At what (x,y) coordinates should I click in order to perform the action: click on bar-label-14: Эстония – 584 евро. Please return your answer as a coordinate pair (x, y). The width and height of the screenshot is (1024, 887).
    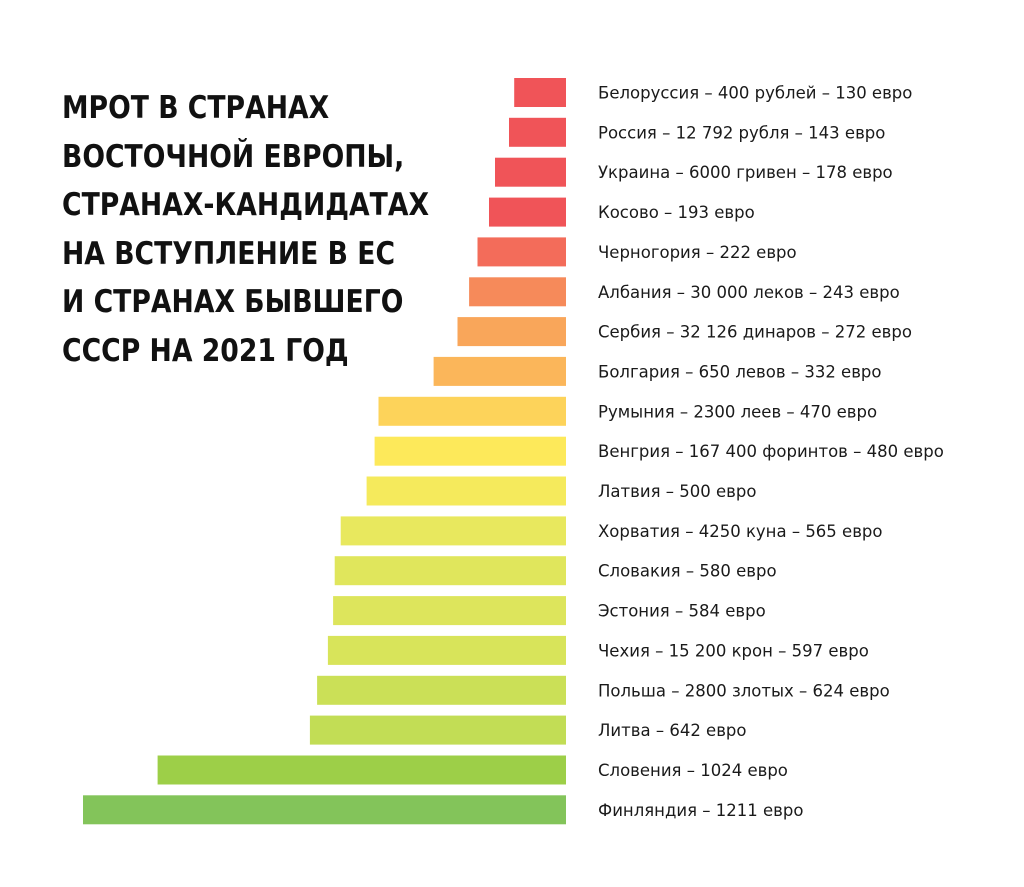
    Looking at the image, I should click on (682, 611).